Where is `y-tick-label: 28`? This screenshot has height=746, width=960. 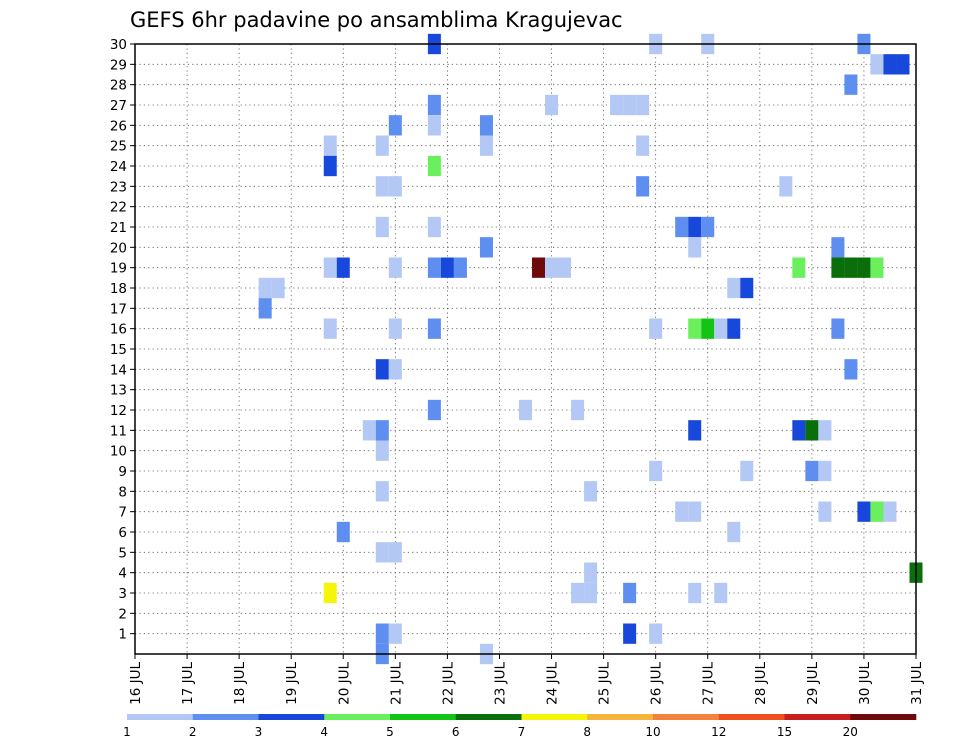 y-tick-label: 28 is located at coordinates (118, 86).